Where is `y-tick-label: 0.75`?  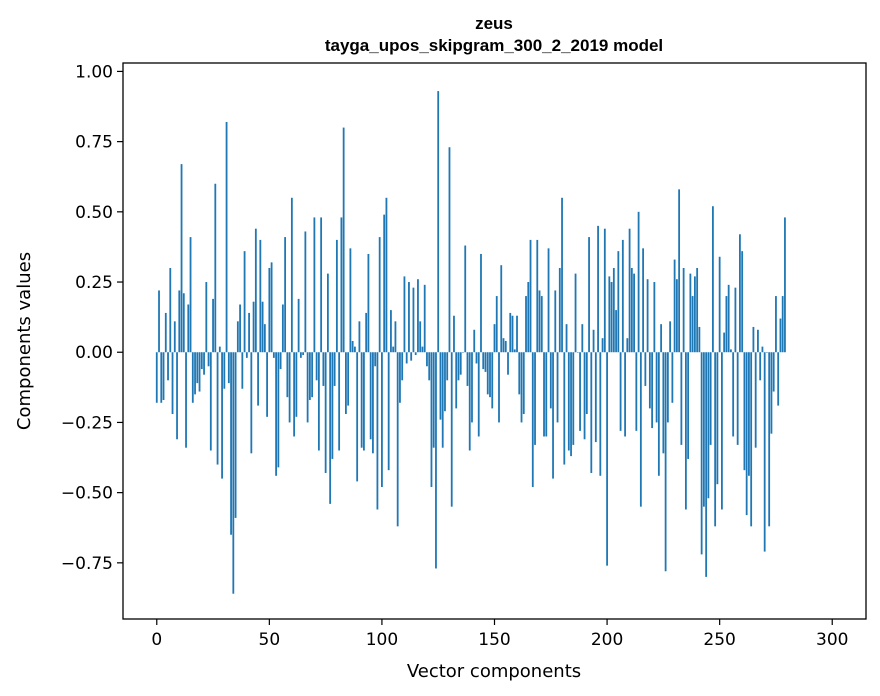
y-tick-label: 0.75 is located at coordinates (94, 143).